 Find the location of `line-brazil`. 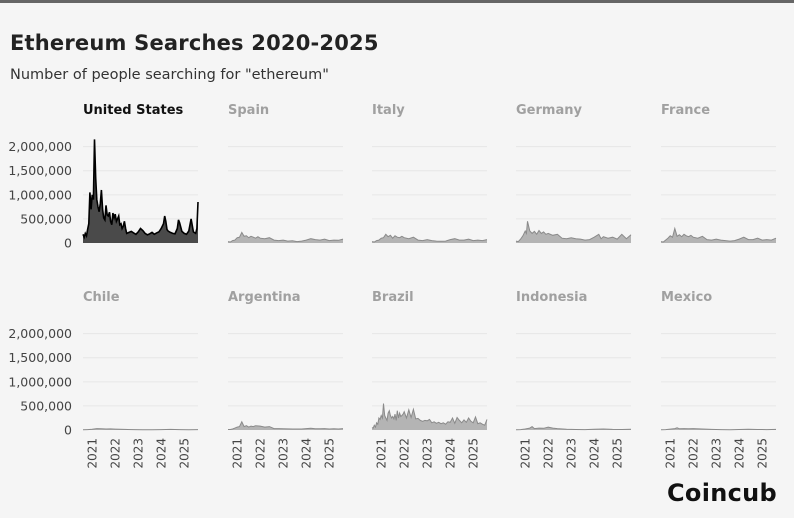

line-brazil is located at coordinates (429, 416).